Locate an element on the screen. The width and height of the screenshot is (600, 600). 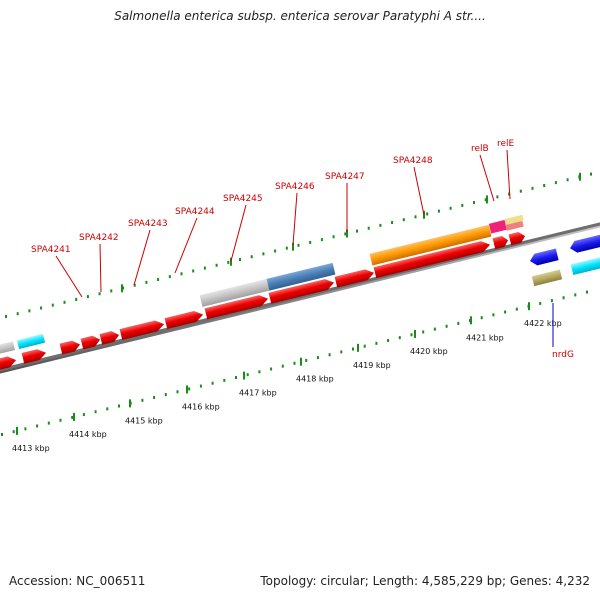
kbp-tick-label-6: 4419 kbp is located at coordinates (372, 365).